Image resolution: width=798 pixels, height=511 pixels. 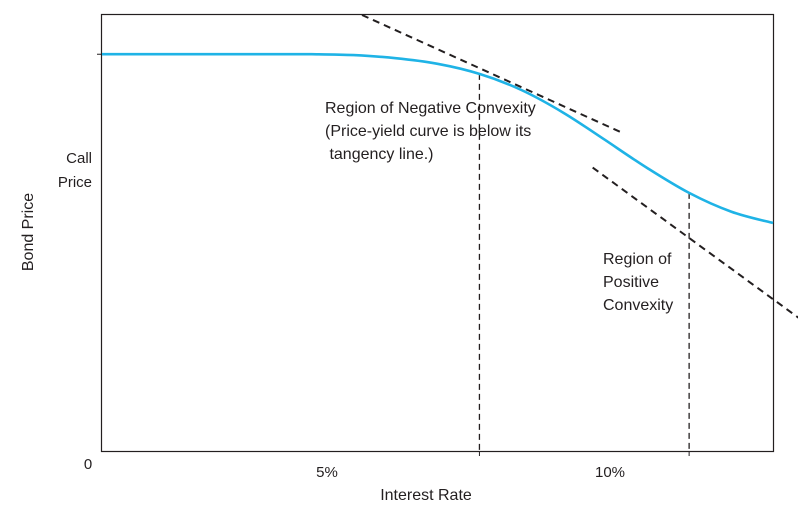 What do you see at coordinates (379, 154) in the screenshot?
I see `negative-convexity-annotation-line3: tangency line.)` at bounding box center [379, 154].